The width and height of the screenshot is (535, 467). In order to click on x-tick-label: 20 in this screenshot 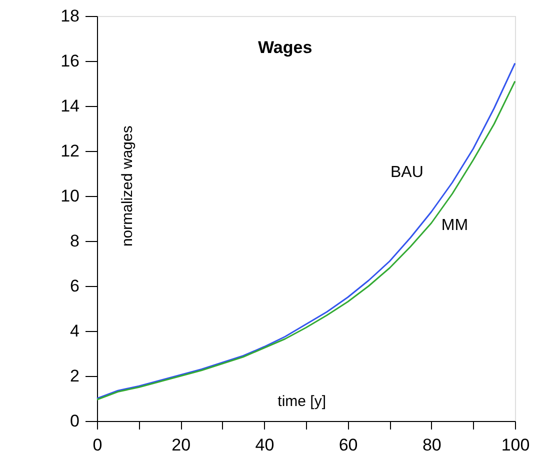, I will do `click(181, 445)`.